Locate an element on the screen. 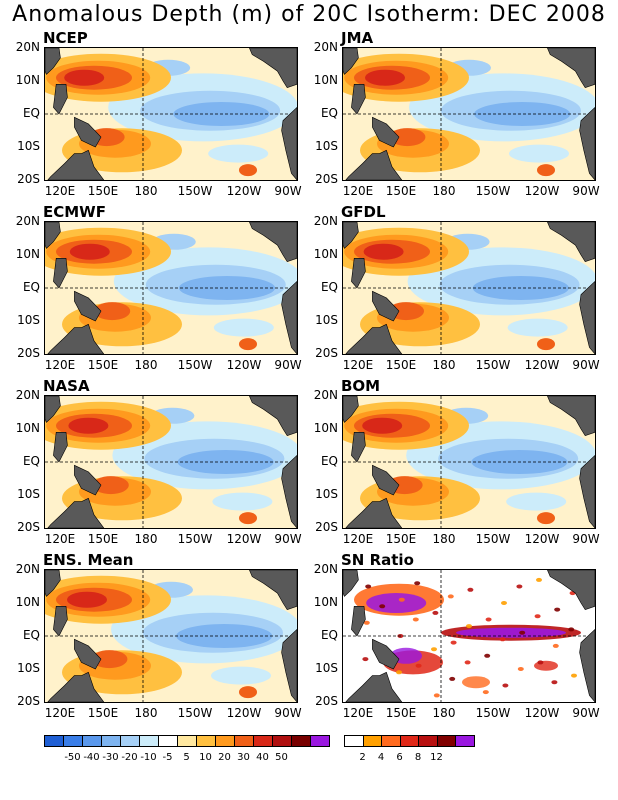 This screenshot has height=800, width=618. colorbar-tick-label: -30 is located at coordinates (110, 757).